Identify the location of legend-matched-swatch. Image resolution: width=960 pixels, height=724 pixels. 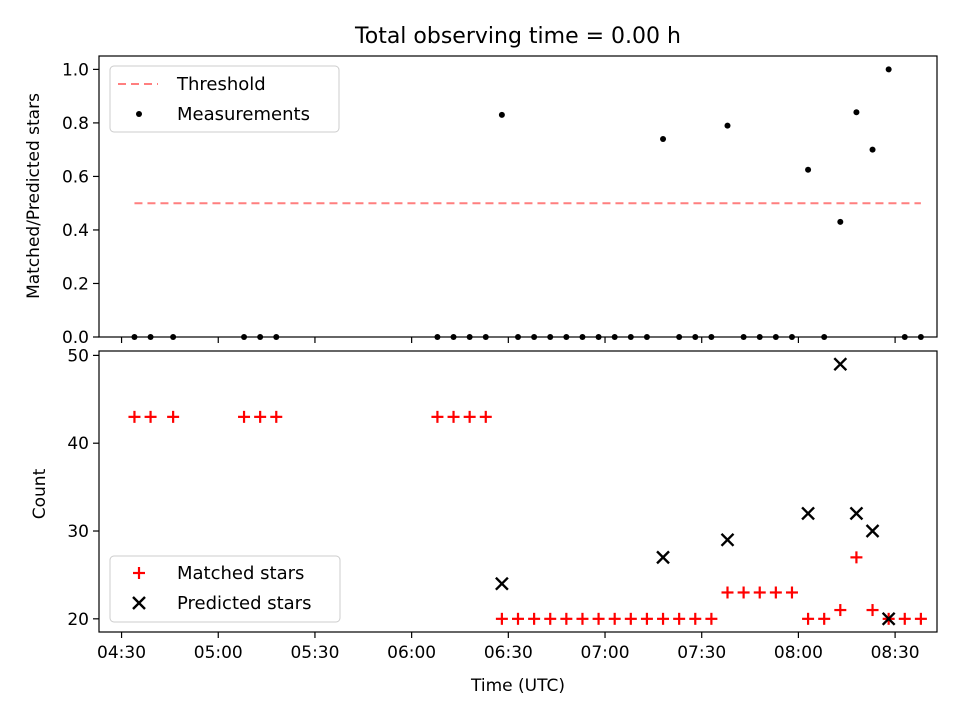
(139, 573).